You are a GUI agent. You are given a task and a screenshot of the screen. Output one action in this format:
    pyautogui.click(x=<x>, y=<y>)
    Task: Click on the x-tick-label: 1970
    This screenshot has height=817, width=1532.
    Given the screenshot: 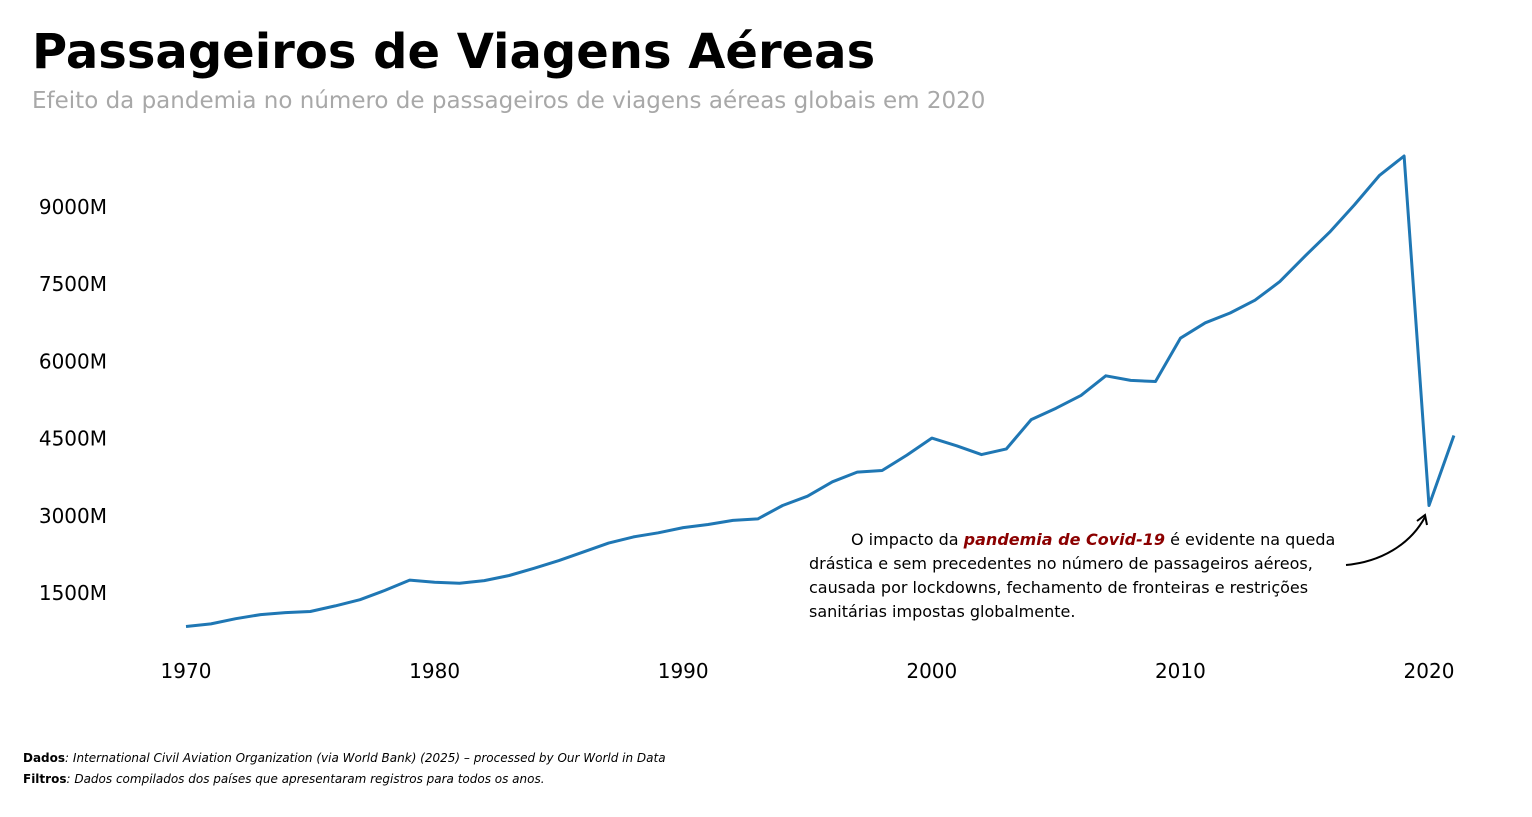 What is the action you would take?
    pyautogui.click(x=186, y=671)
    